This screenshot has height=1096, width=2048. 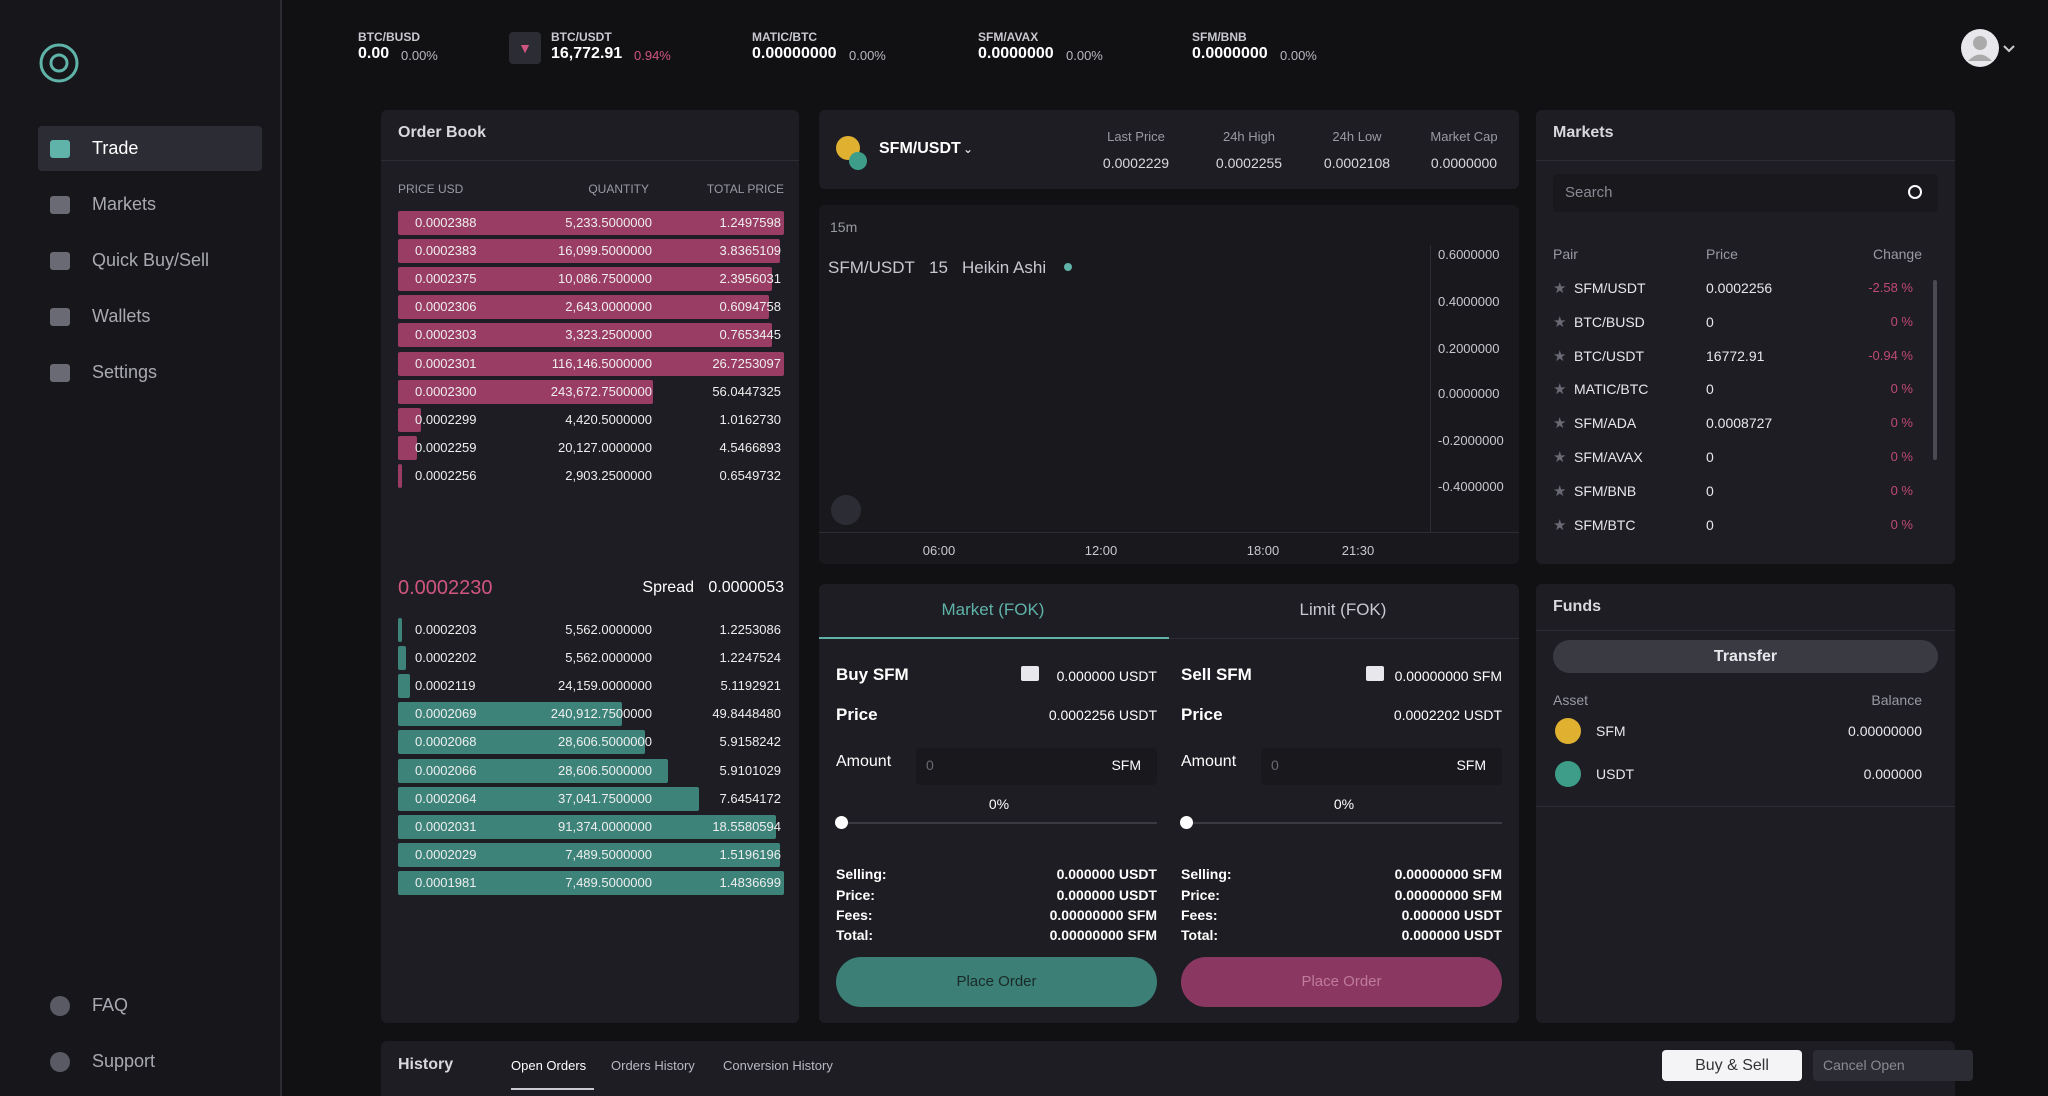 What do you see at coordinates (1609, 355) in the screenshot?
I see `market-pair: BTC/USDT` at bounding box center [1609, 355].